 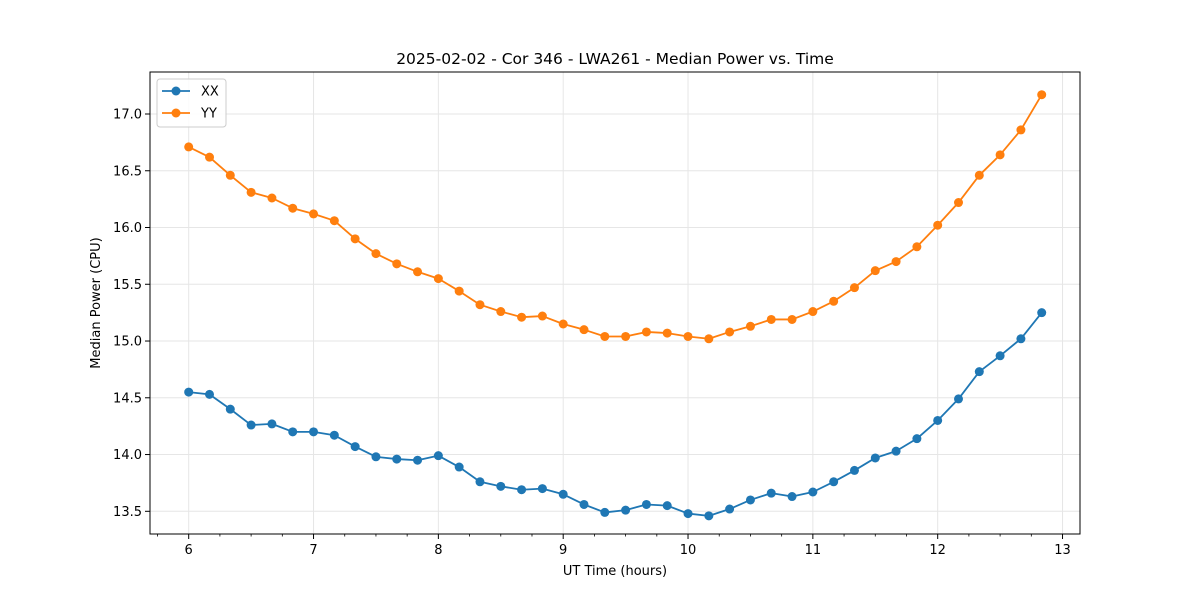 I want to click on legend: XX YY, so click(x=191, y=103).